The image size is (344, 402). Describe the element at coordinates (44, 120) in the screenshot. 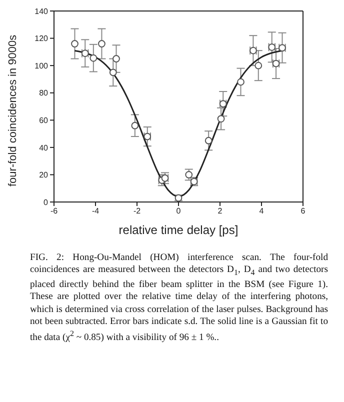

I see `y-tick-label: 60` at that location.